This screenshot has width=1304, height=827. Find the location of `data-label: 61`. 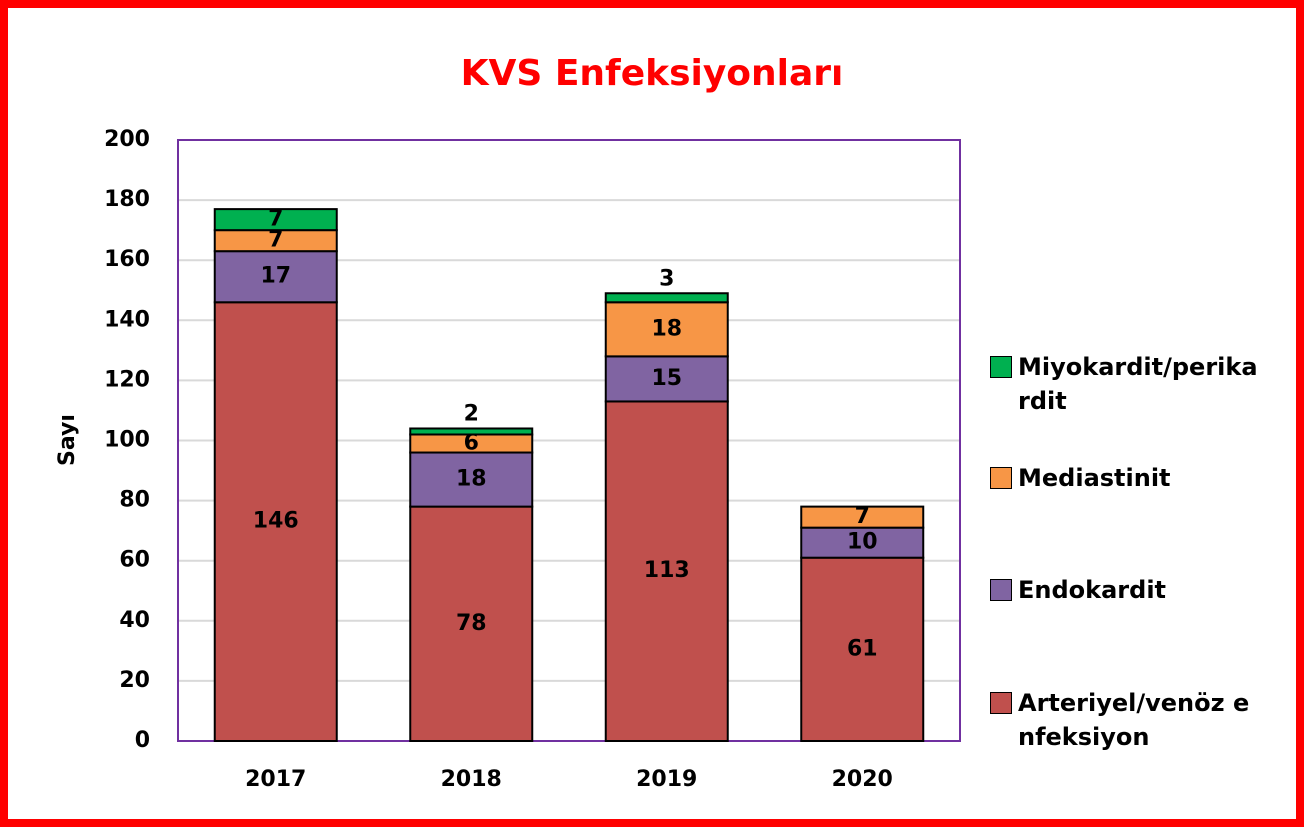

data-label: 61 is located at coordinates (862, 648).